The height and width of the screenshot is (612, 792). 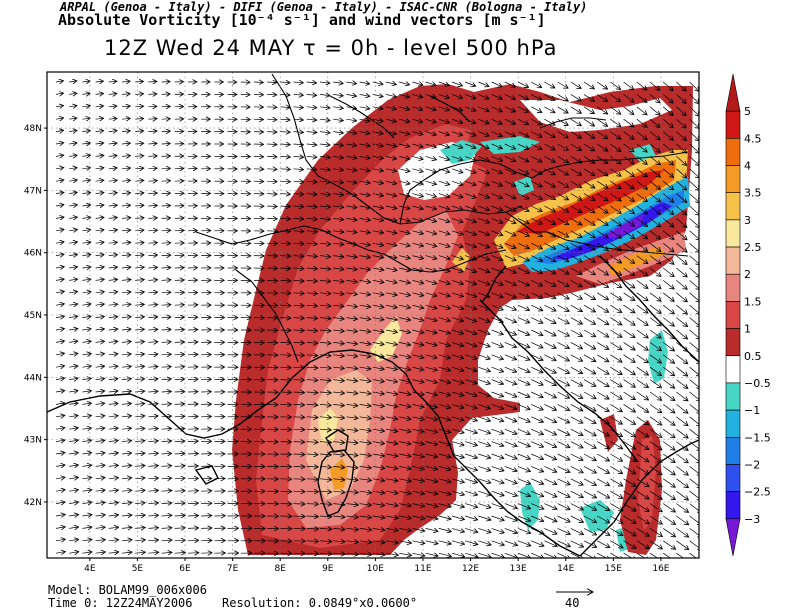 What do you see at coordinates (748, 315) in the screenshot?
I see `colorbar: 5 4.5 4 3.5 3 2.5 2 1.5 1 0.5 −0.5 −1 −1.5 −2 −2.5 −3` at bounding box center [748, 315].